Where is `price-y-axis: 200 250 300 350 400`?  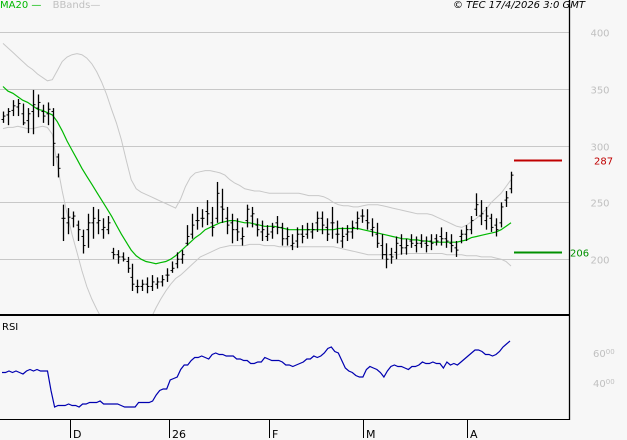
price-y-axis: 200 250 300 350 400 is located at coordinates (599, 148).